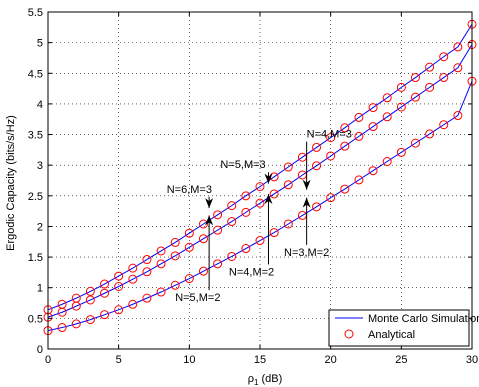  Describe the element at coordinates (40, 105) in the screenshot. I see `y-tick-label: 4` at that location.